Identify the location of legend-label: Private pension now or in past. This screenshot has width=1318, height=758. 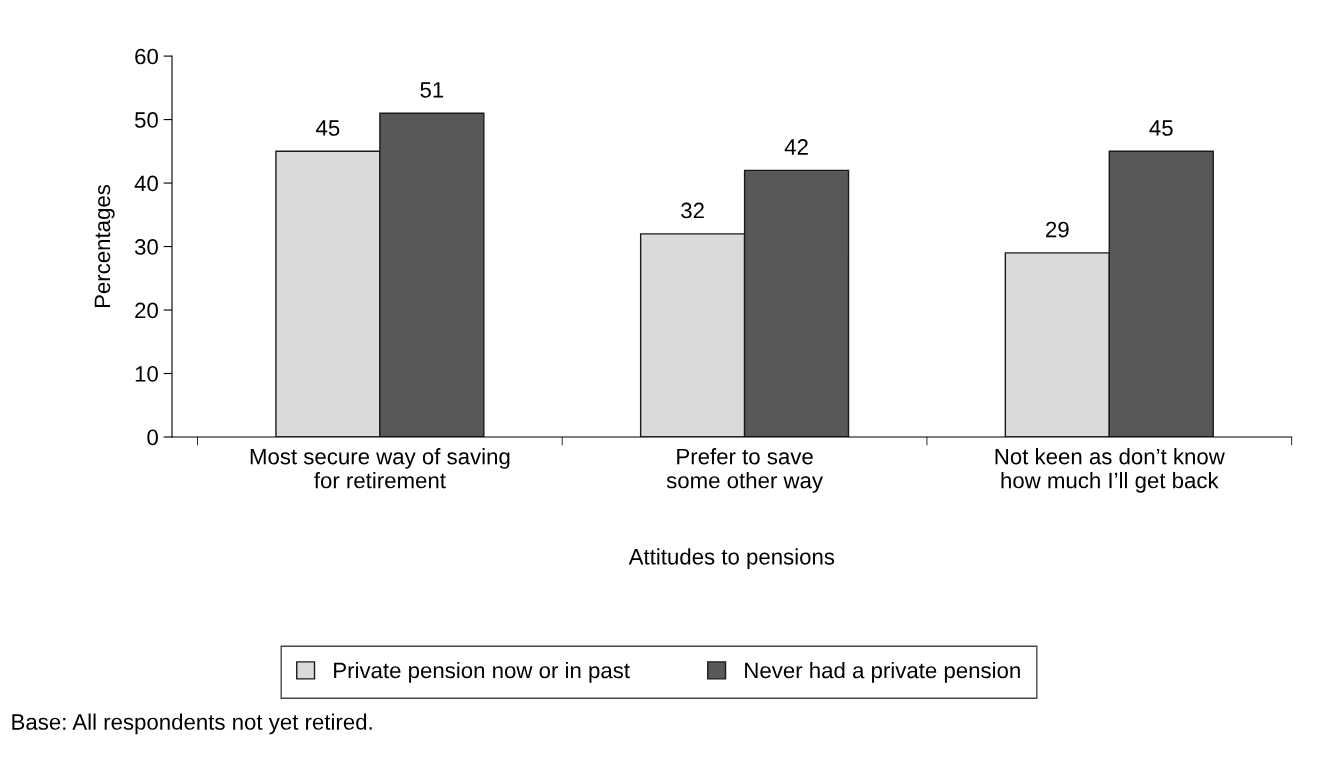
(482, 672).